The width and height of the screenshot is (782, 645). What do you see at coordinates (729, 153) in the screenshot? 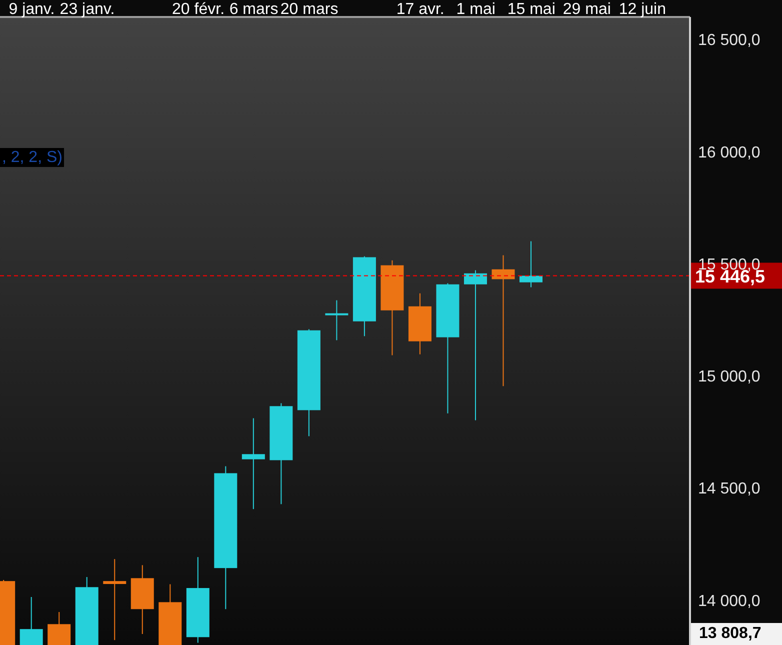
I see `y-tick-label: 16 000,0` at bounding box center [729, 153].